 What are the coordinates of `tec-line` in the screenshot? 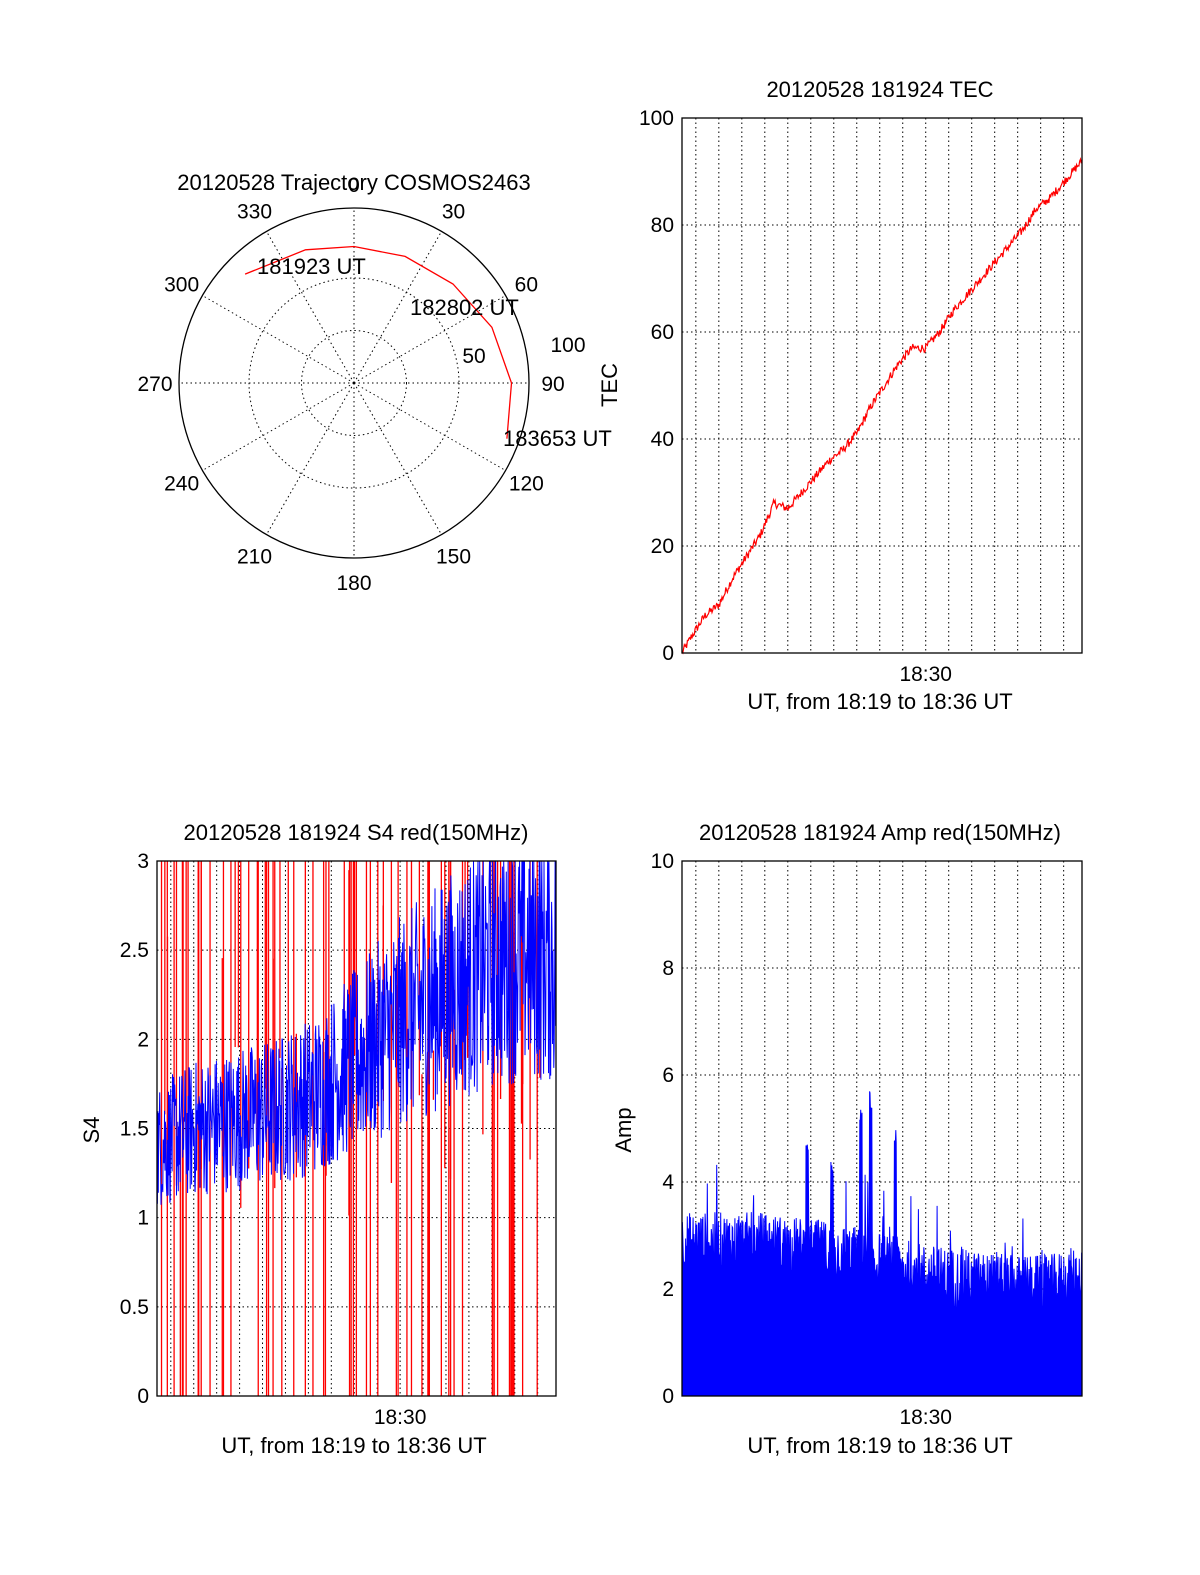 It's located at (882, 405).